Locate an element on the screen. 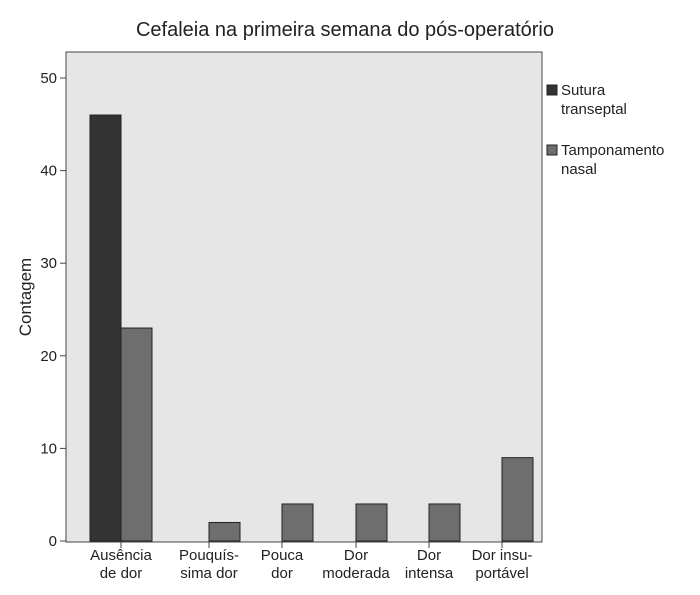 This screenshot has height=595, width=700. legend-label-line: Sutura is located at coordinates (583, 90).